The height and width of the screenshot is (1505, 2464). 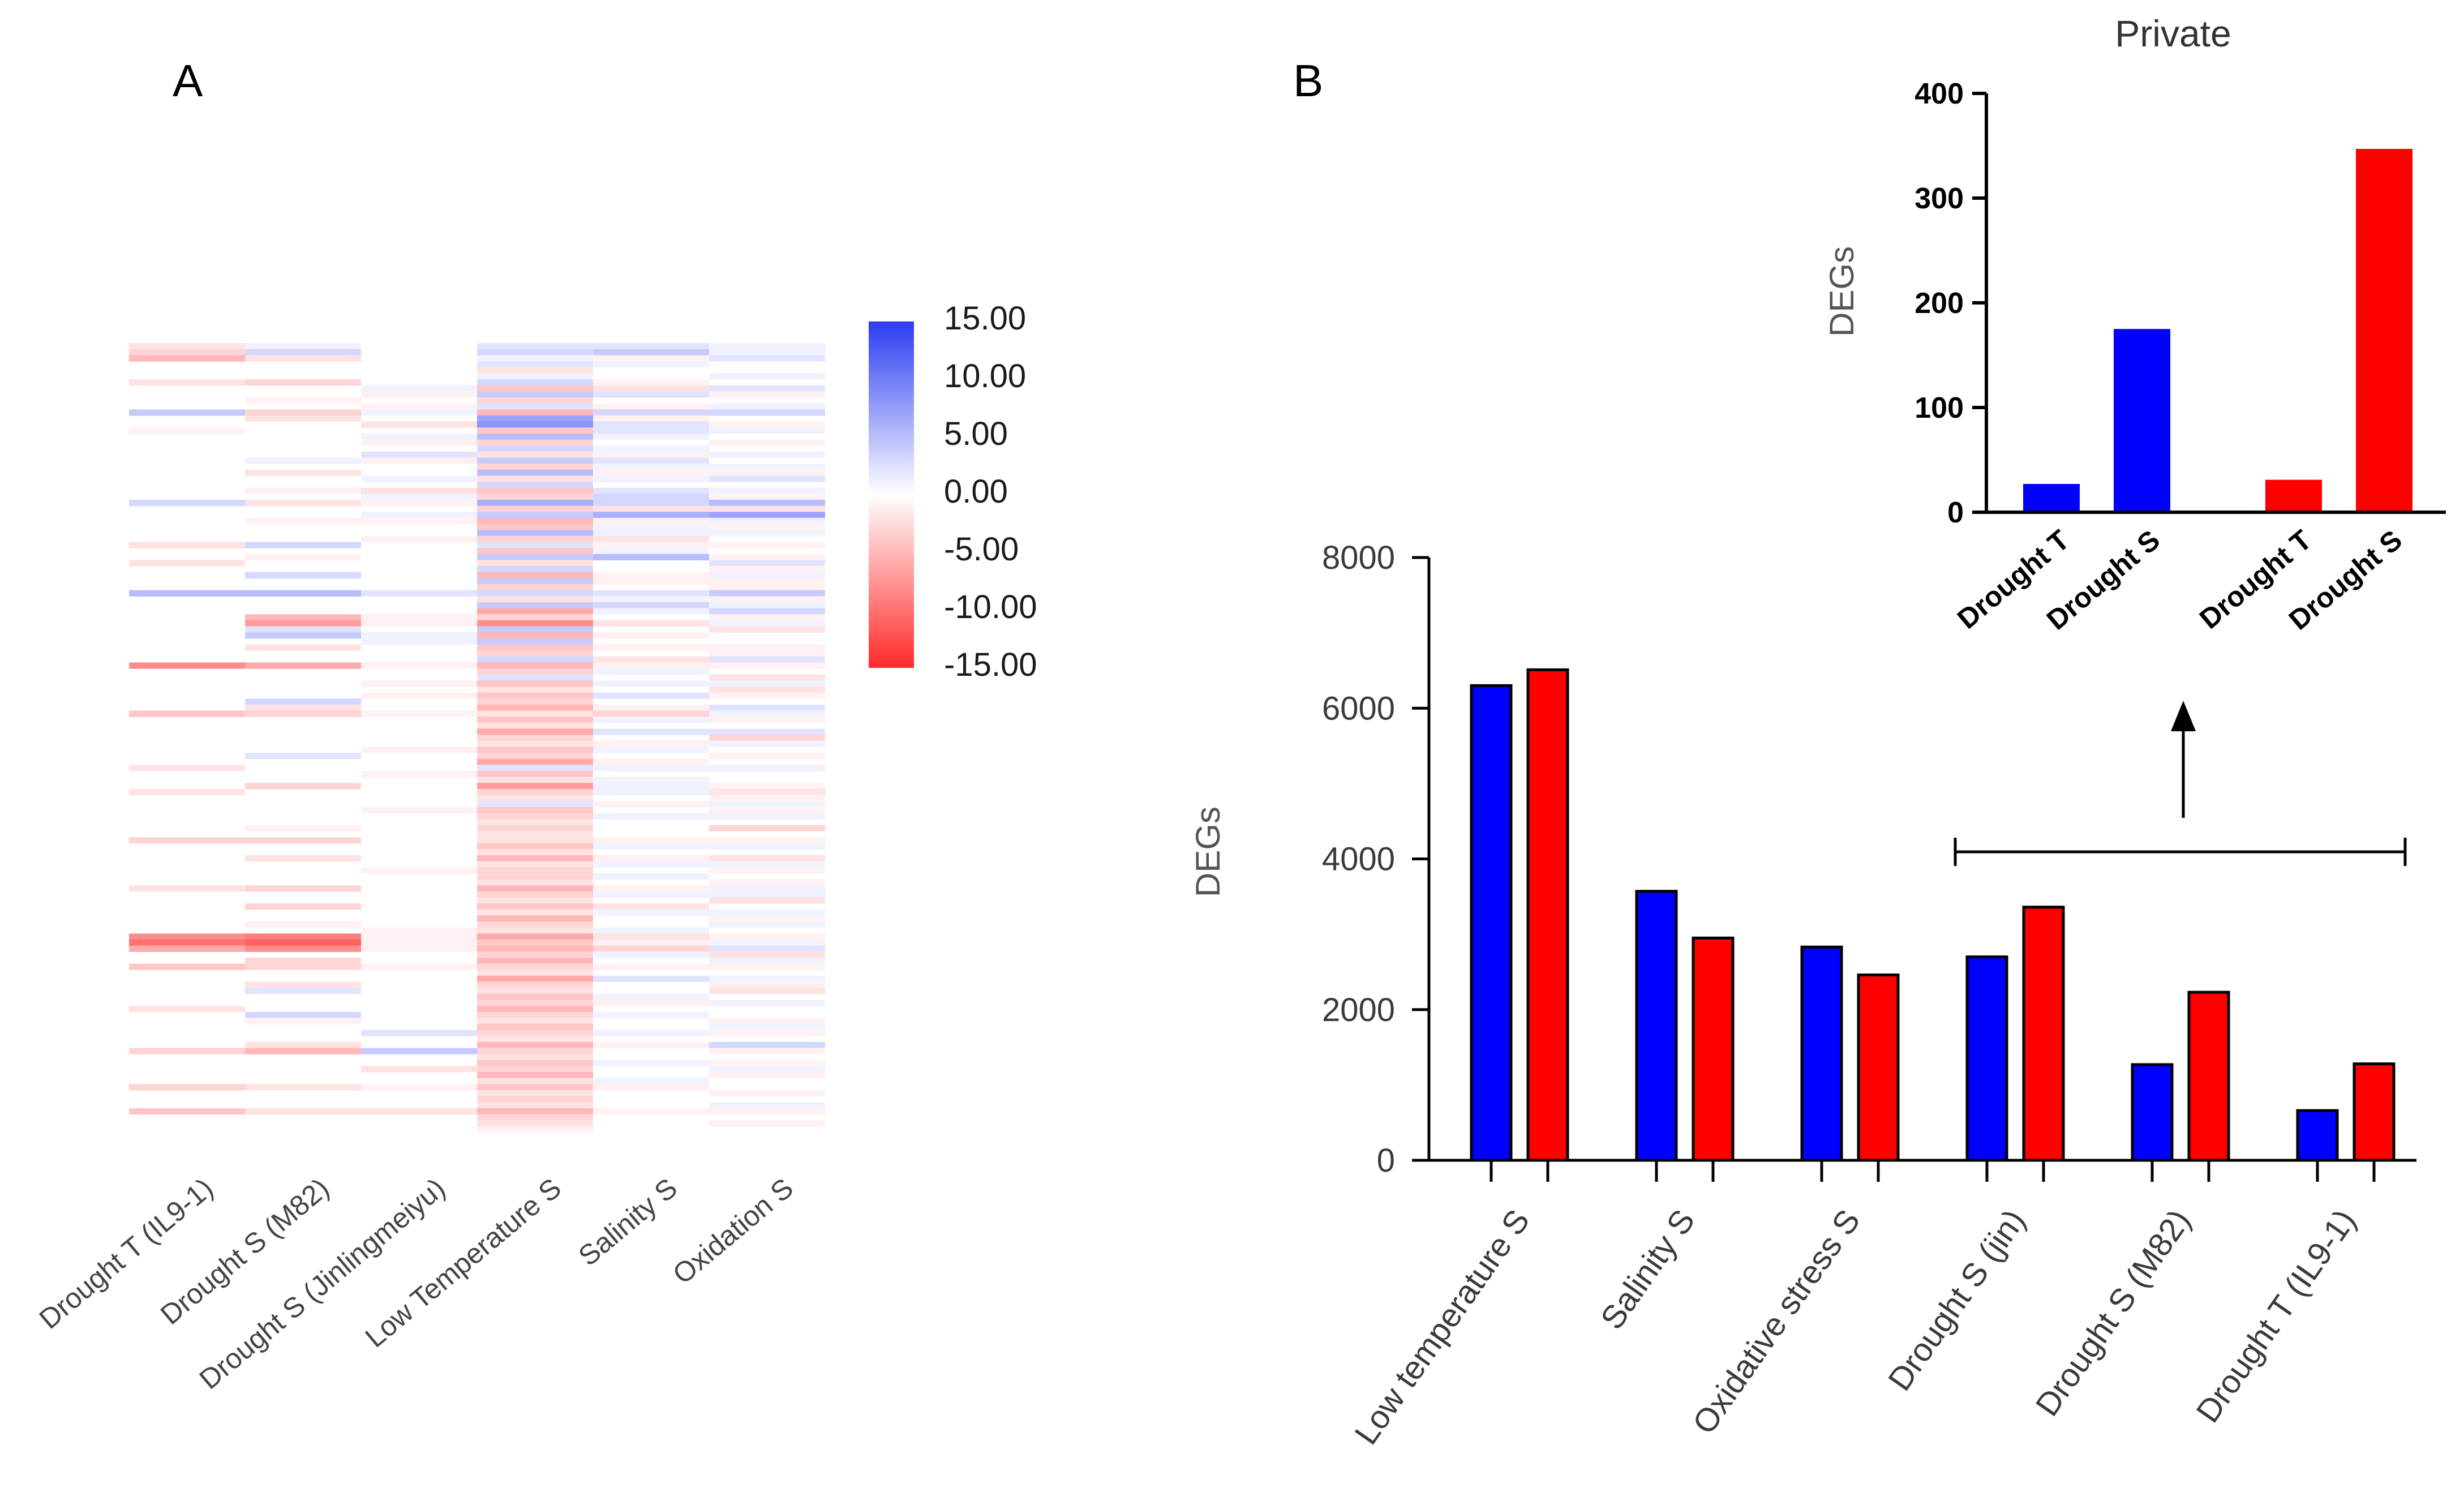 What do you see at coordinates (1386, 1160) in the screenshot?
I see `main-y-tick-label: 0` at bounding box center [1386, 1160].